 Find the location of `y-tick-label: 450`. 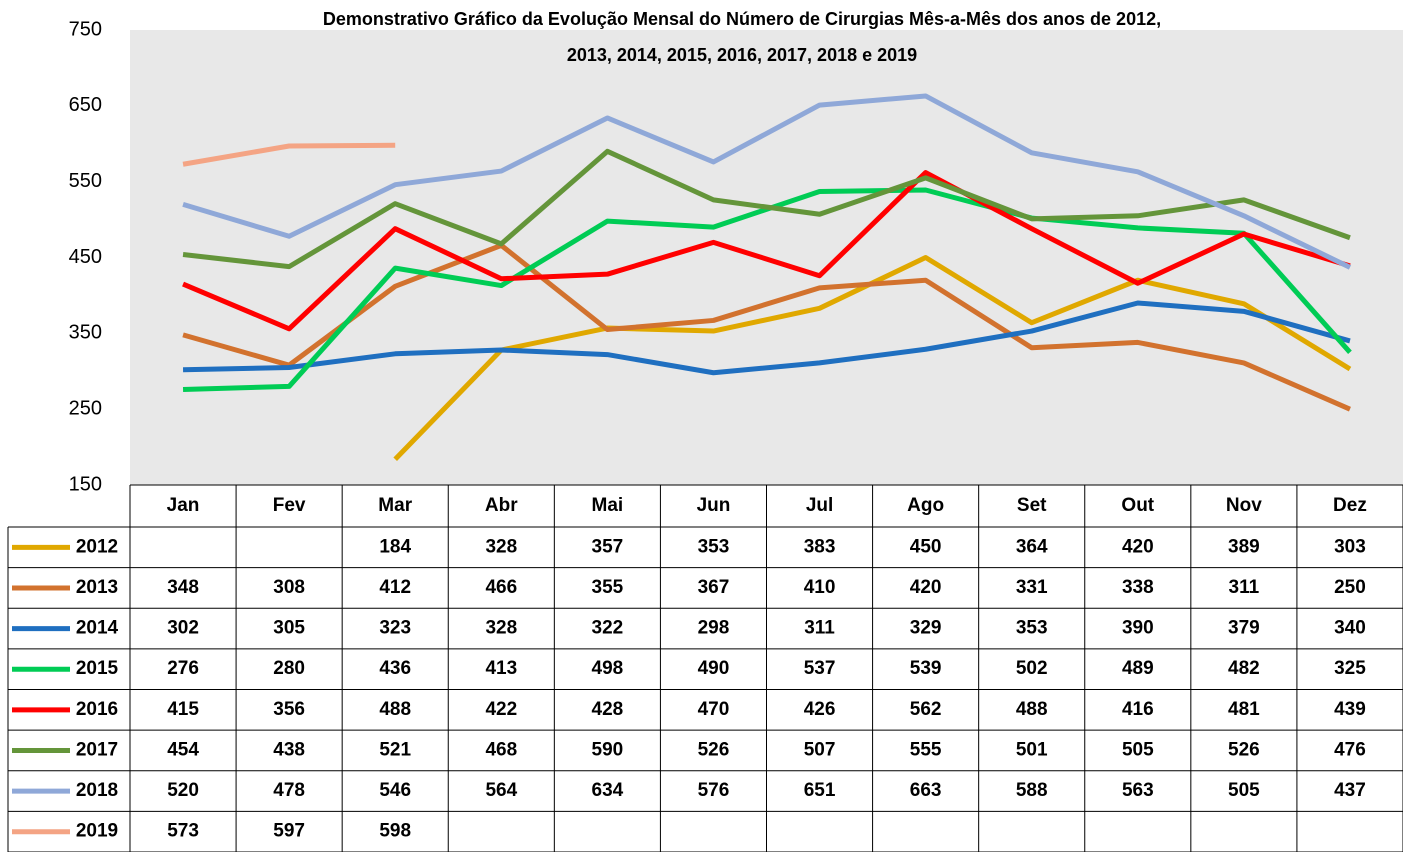

y-tick-label: 450 is located at coordinates (85, 257).